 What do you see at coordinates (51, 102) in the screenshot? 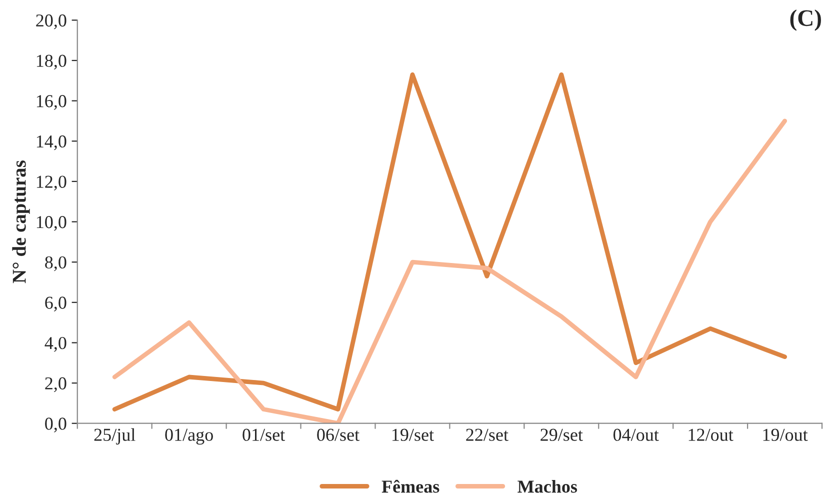
I see `y-tick-label: 16,0` at bounding box center [51, 102].